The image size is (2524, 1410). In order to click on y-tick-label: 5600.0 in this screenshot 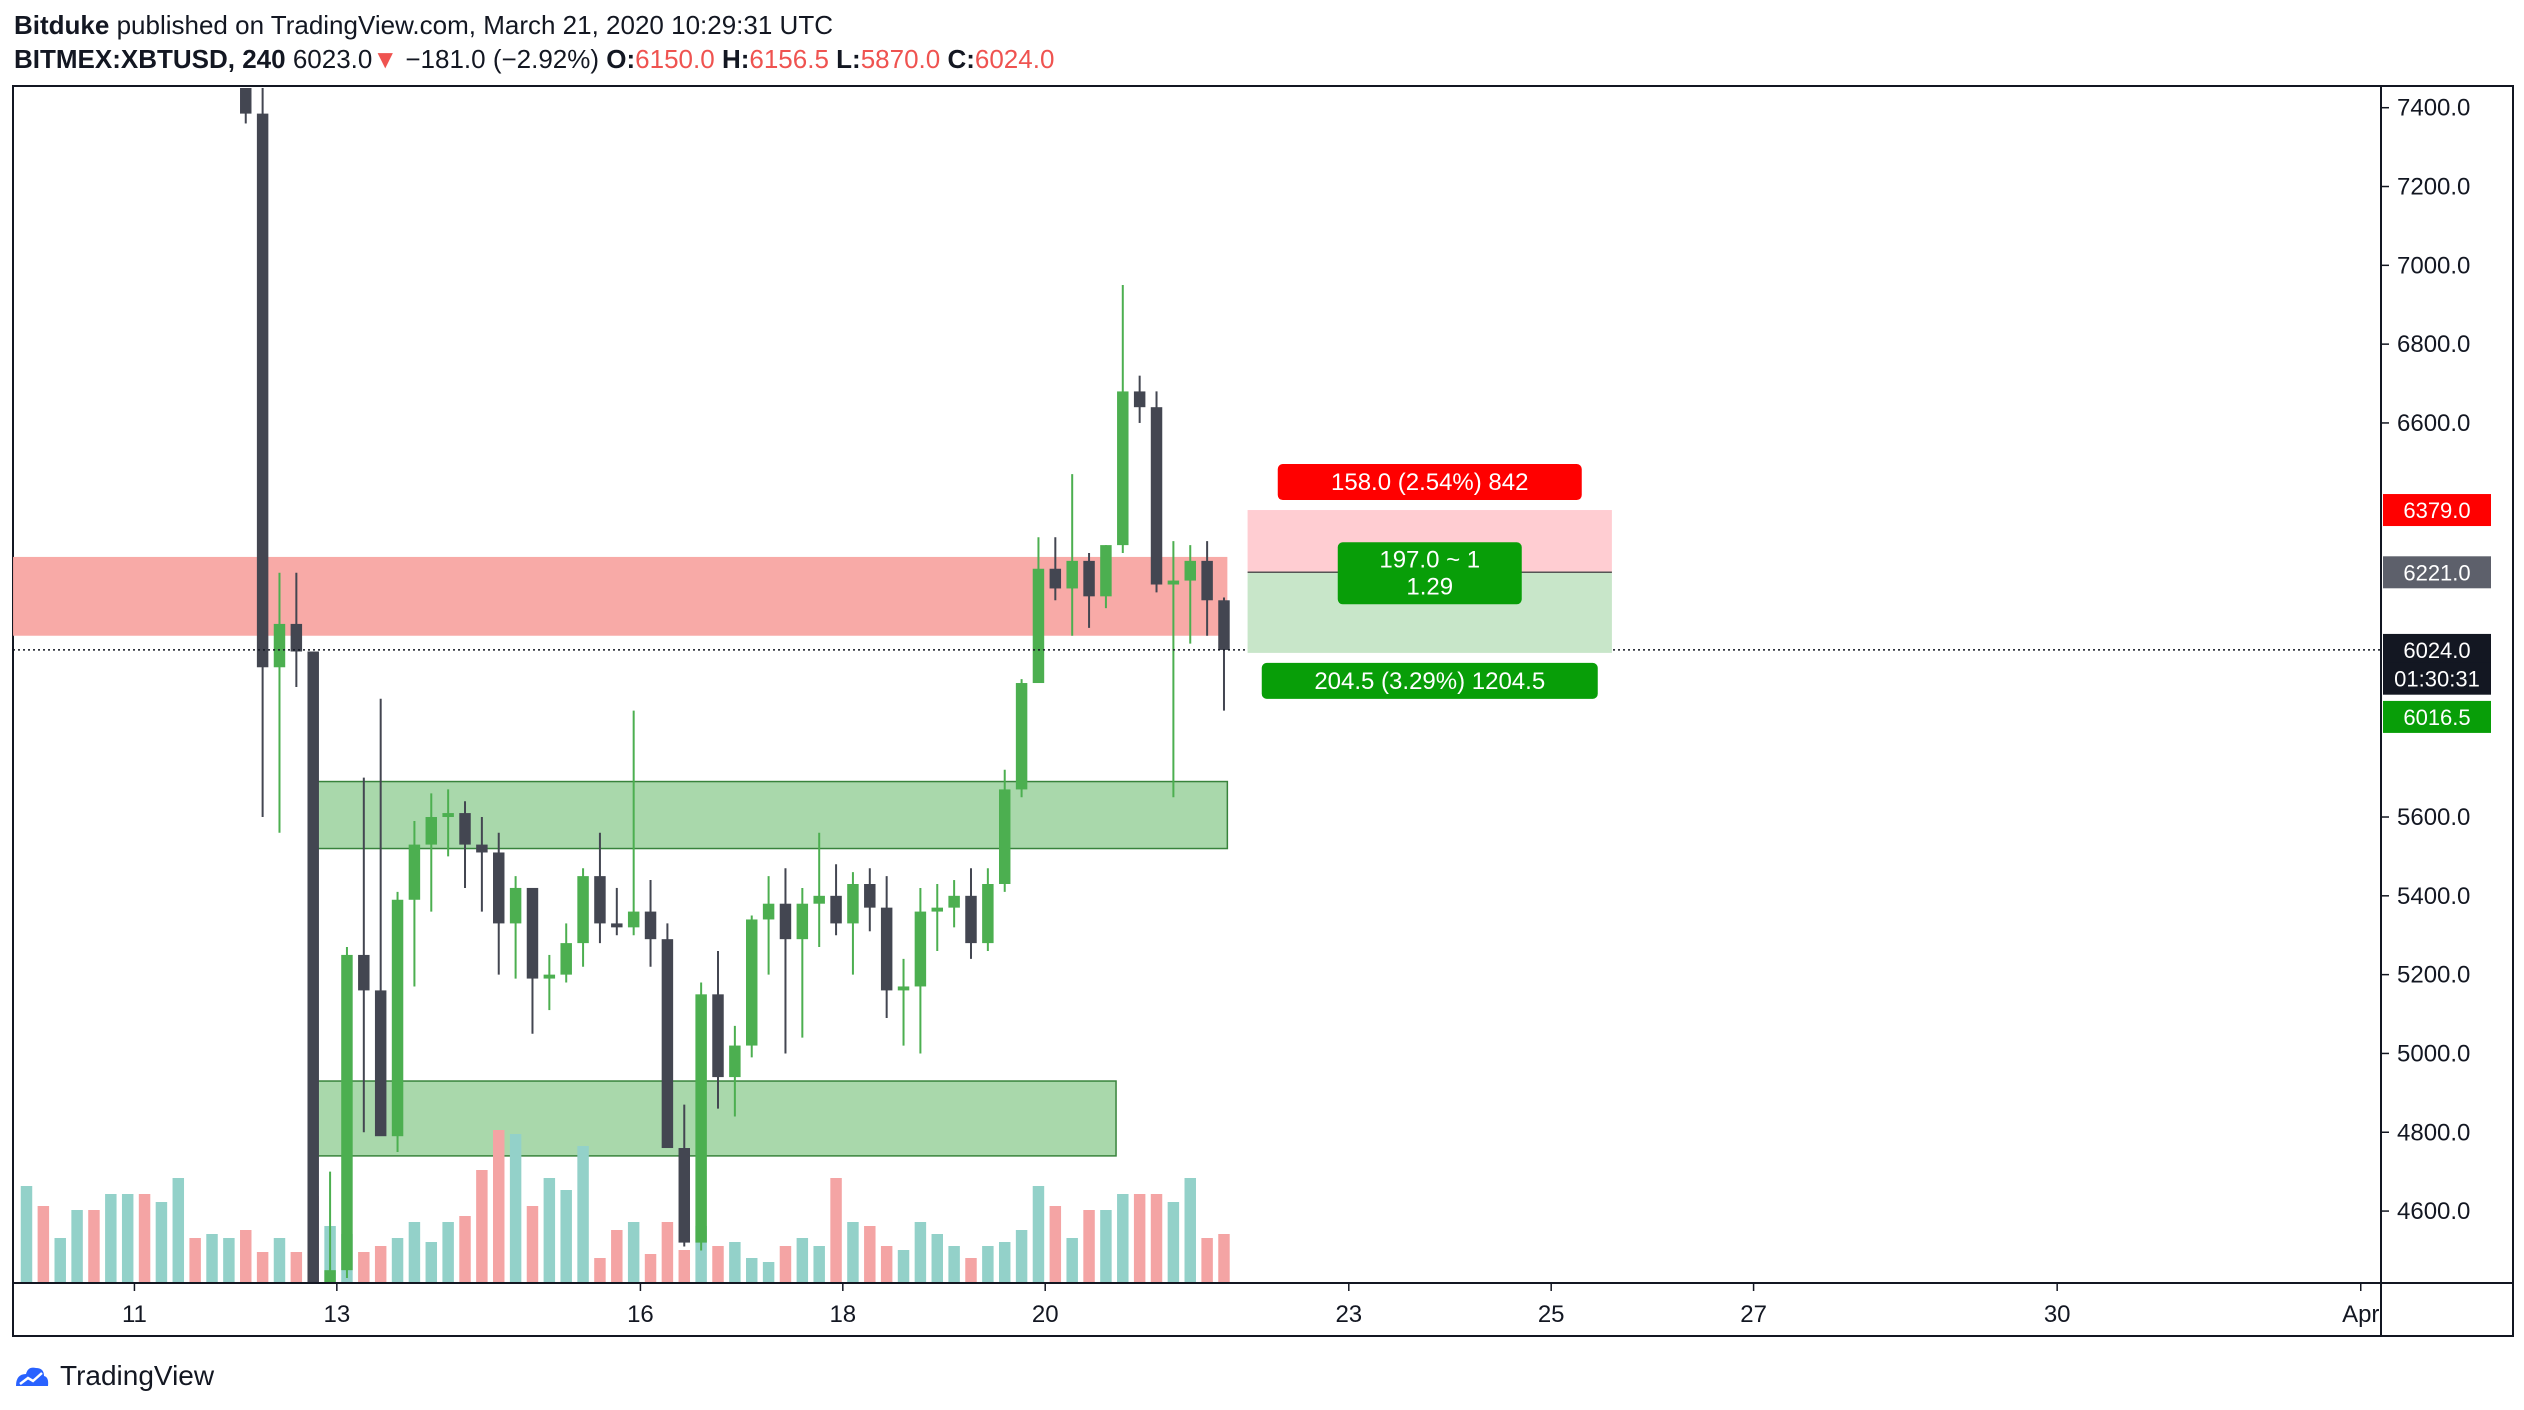, I will do `click(2433, 817)`.